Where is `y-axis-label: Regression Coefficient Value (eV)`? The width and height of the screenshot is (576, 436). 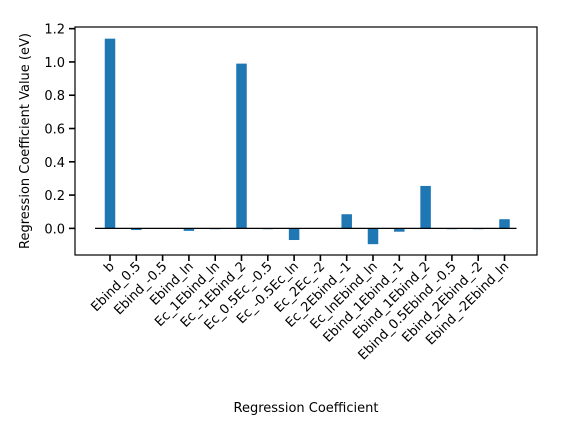 y-axis-label: Regression Coefficient Value (eV) is located at coordinates (25, 141).